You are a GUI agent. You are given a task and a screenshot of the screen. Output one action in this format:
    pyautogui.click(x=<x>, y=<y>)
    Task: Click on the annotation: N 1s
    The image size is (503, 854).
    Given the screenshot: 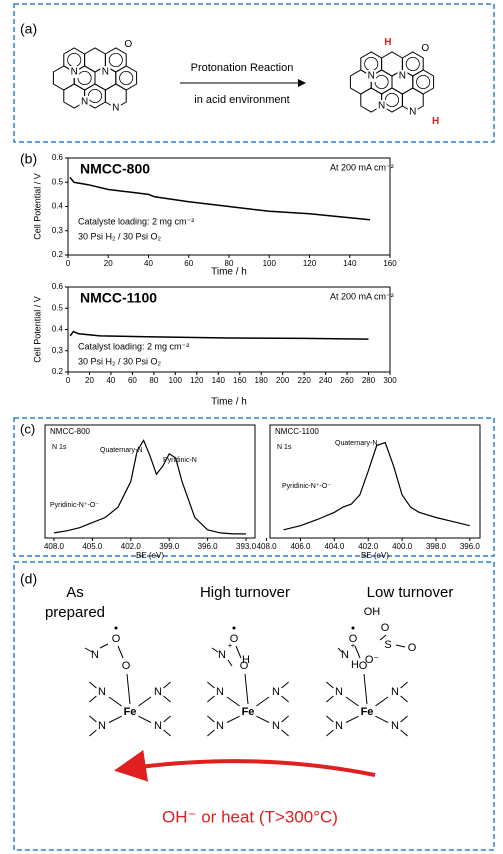 What is the action you would take?
    pyautogui.click(x=59, y=447)
    